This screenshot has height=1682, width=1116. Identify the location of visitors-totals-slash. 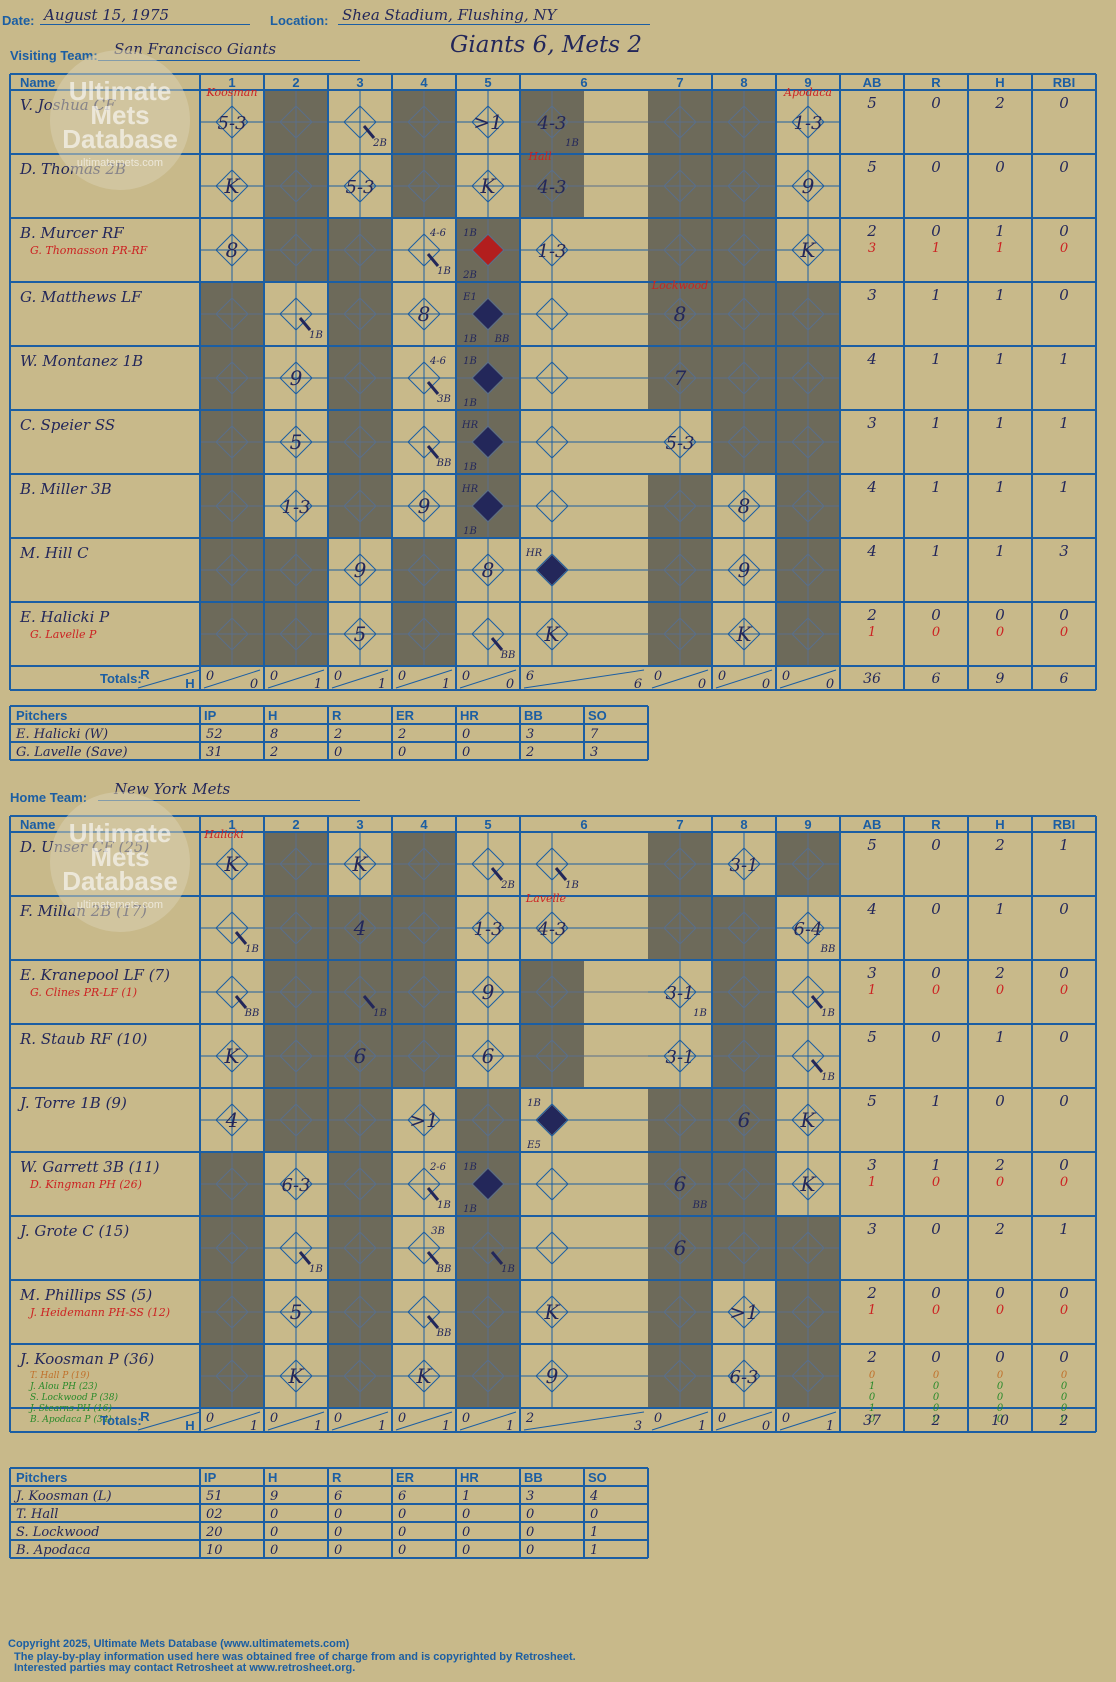
(169, 679).